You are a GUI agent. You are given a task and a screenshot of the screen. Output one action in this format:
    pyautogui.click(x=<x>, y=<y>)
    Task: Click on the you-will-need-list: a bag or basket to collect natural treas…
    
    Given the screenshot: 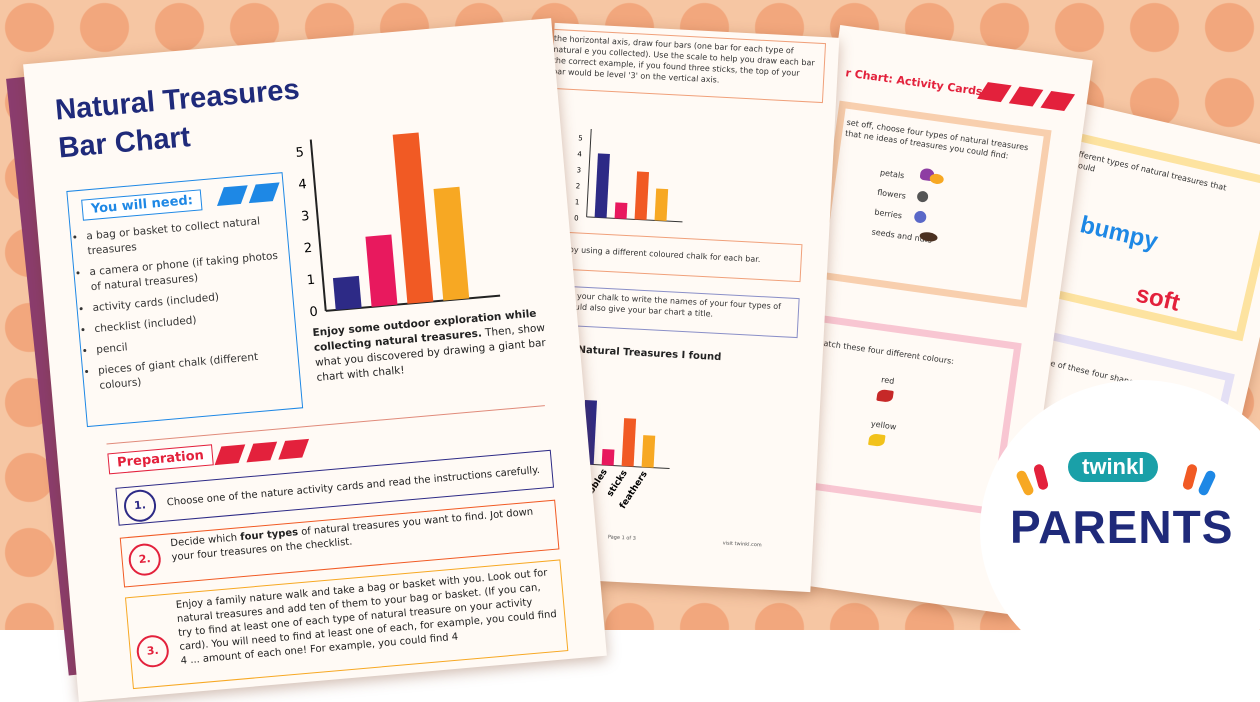 What is the action you would take?
    pyautogui.click(x=184, y=306)
    